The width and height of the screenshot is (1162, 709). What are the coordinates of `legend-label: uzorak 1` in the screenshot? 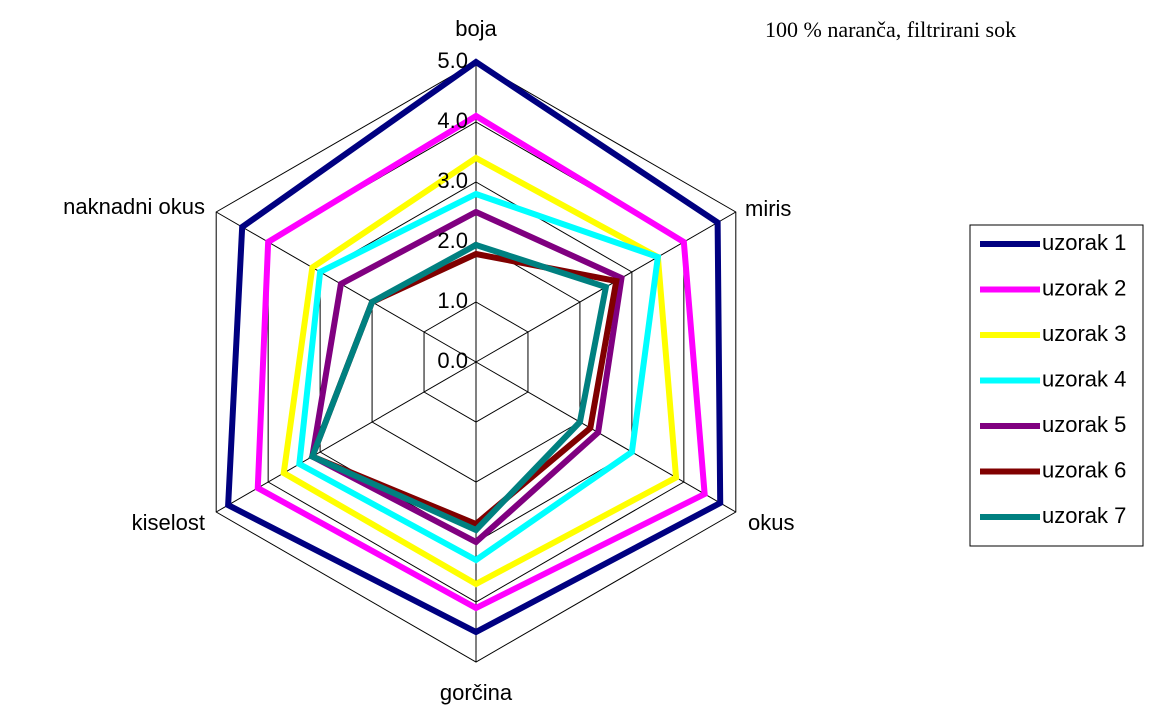 It's located at (1084, 242).